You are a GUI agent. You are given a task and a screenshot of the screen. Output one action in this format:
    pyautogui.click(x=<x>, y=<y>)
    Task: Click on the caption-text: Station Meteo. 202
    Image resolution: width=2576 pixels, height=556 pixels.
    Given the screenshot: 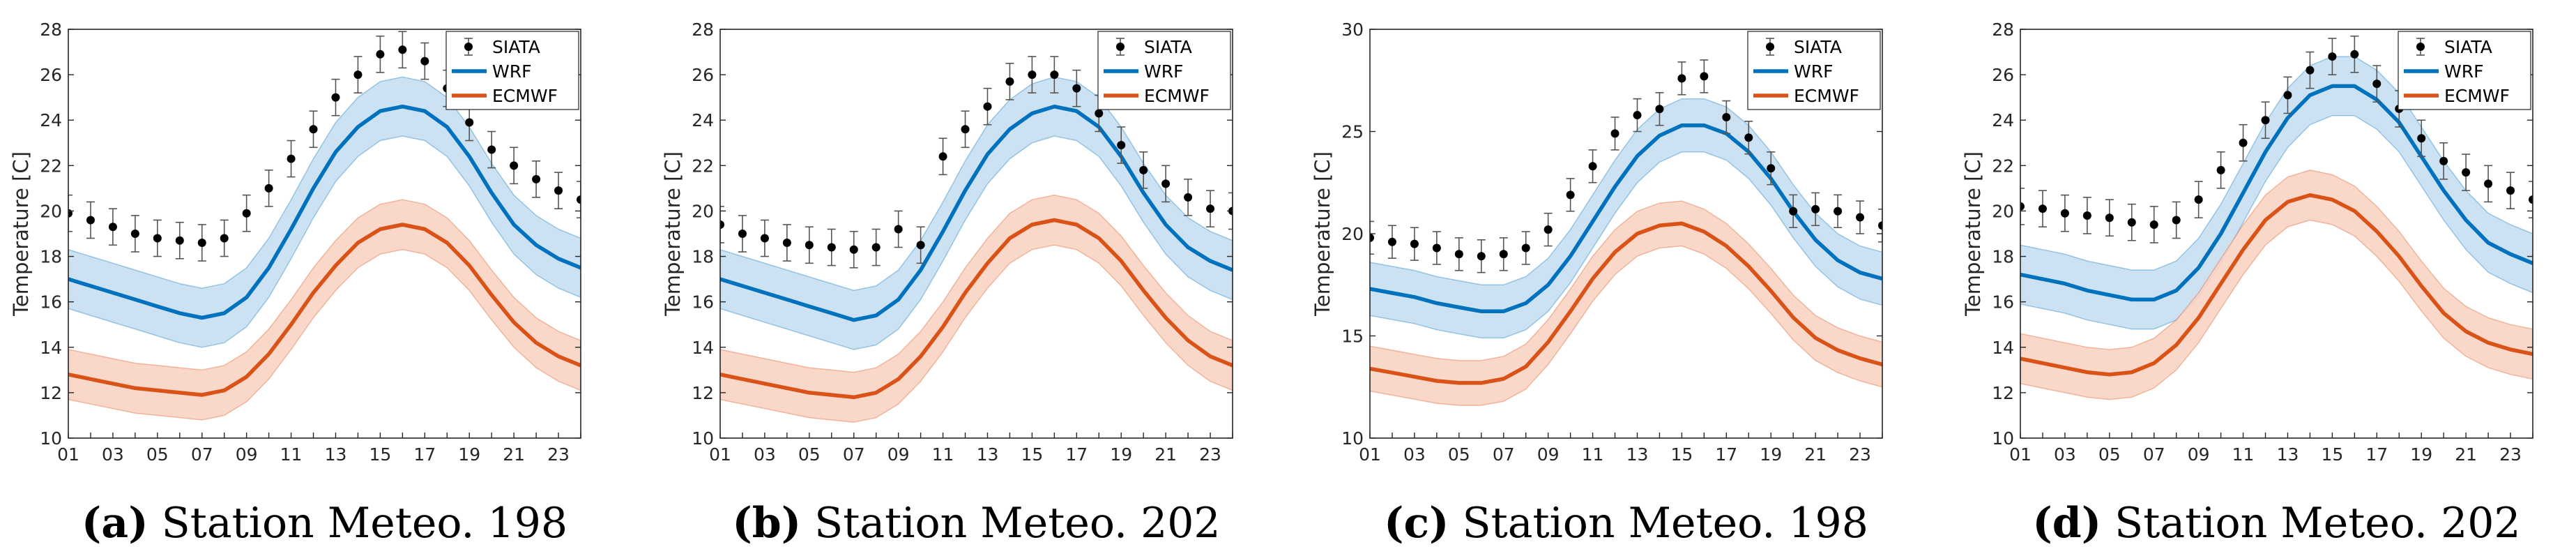 What is the action you would take?
    pyautogui.click(x=1011, y=523)
    